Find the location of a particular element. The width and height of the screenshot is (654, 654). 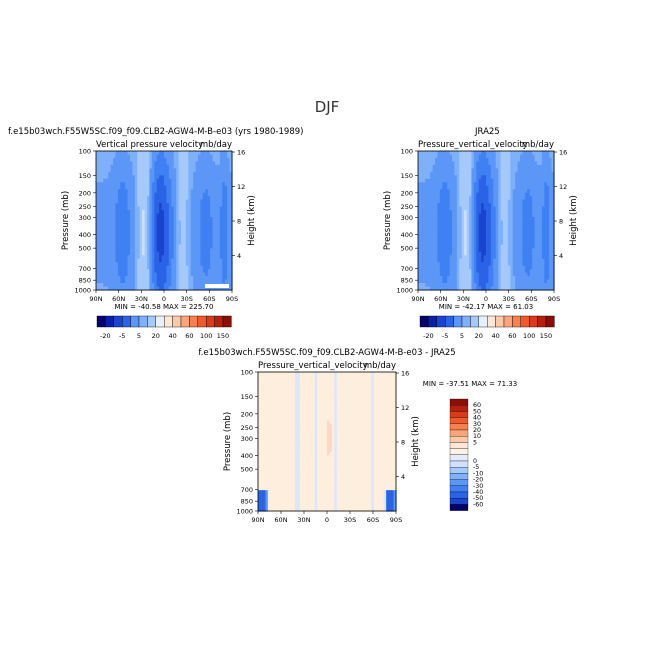

right-x-tick-label: 30S is located at coordinates (508, 299).